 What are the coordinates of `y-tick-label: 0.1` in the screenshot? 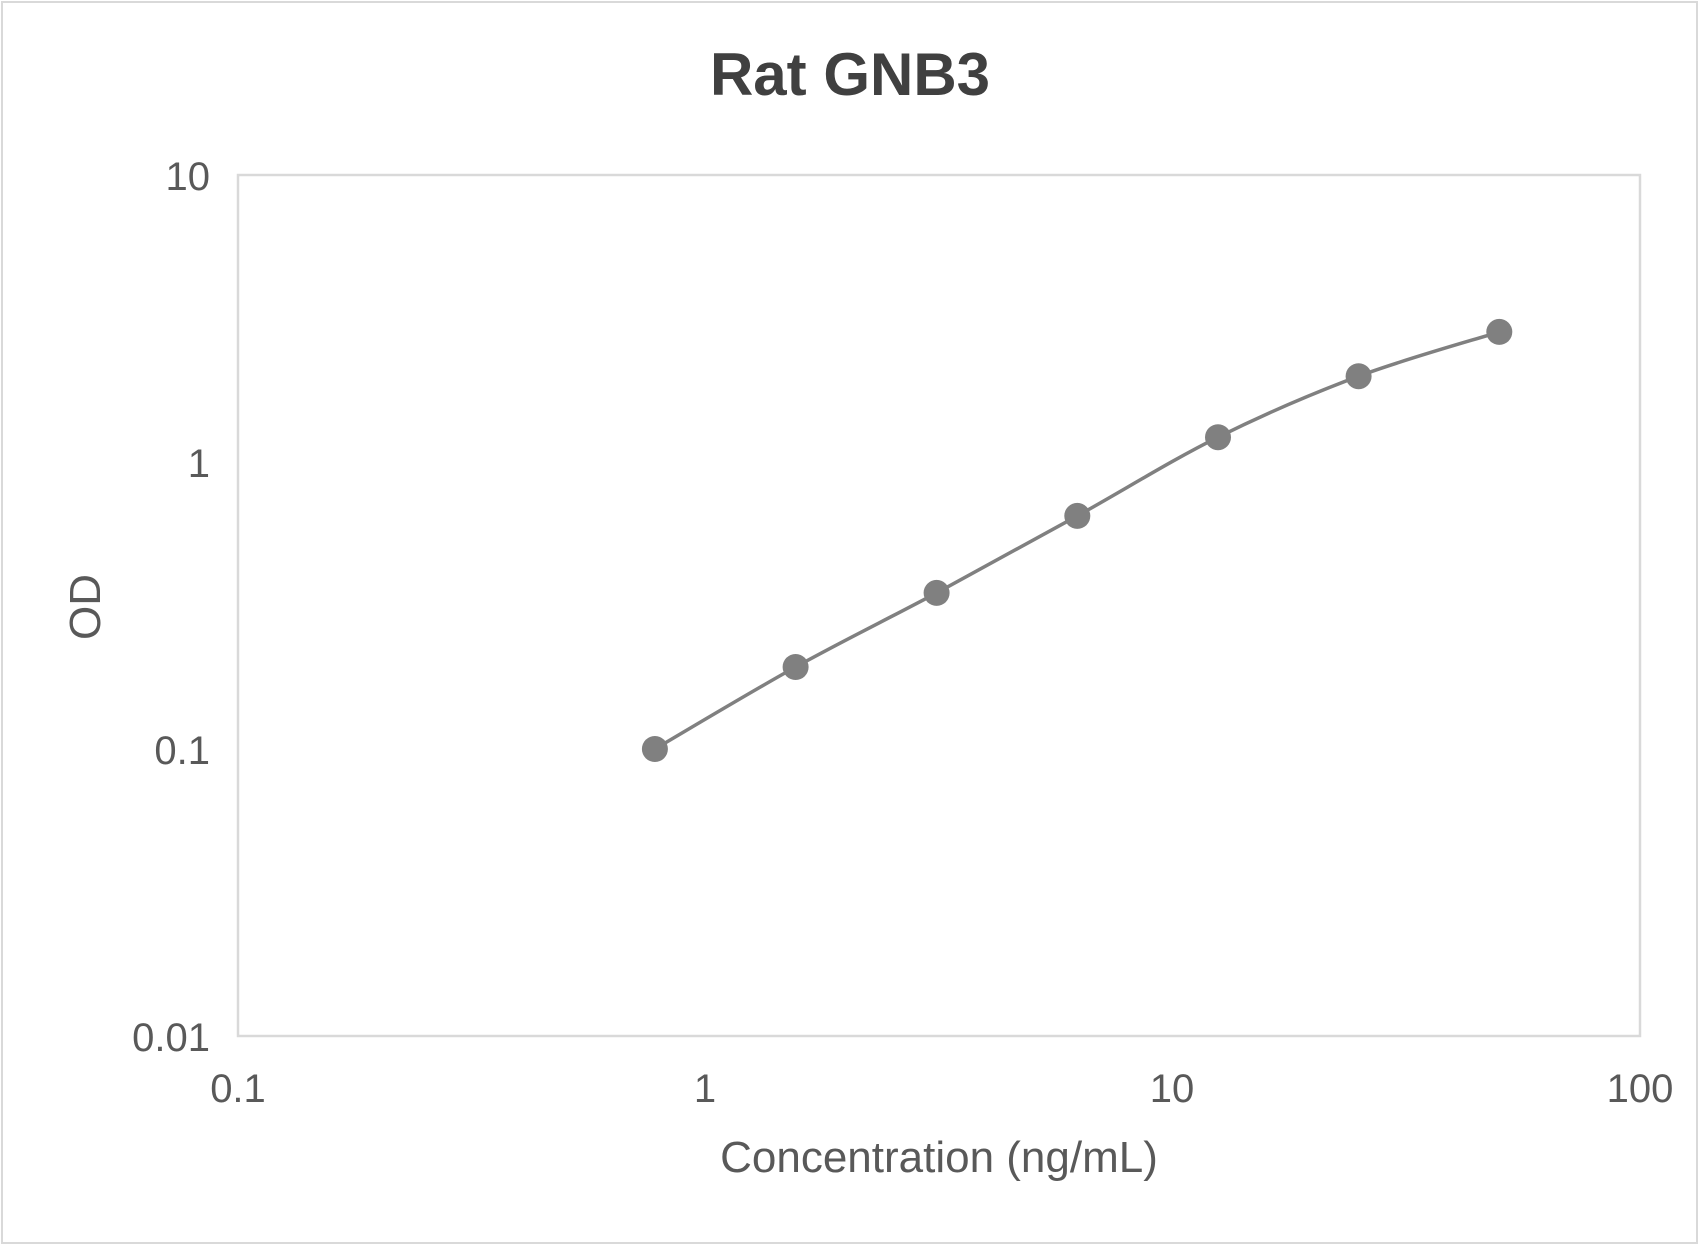 It's located at (182, 751).